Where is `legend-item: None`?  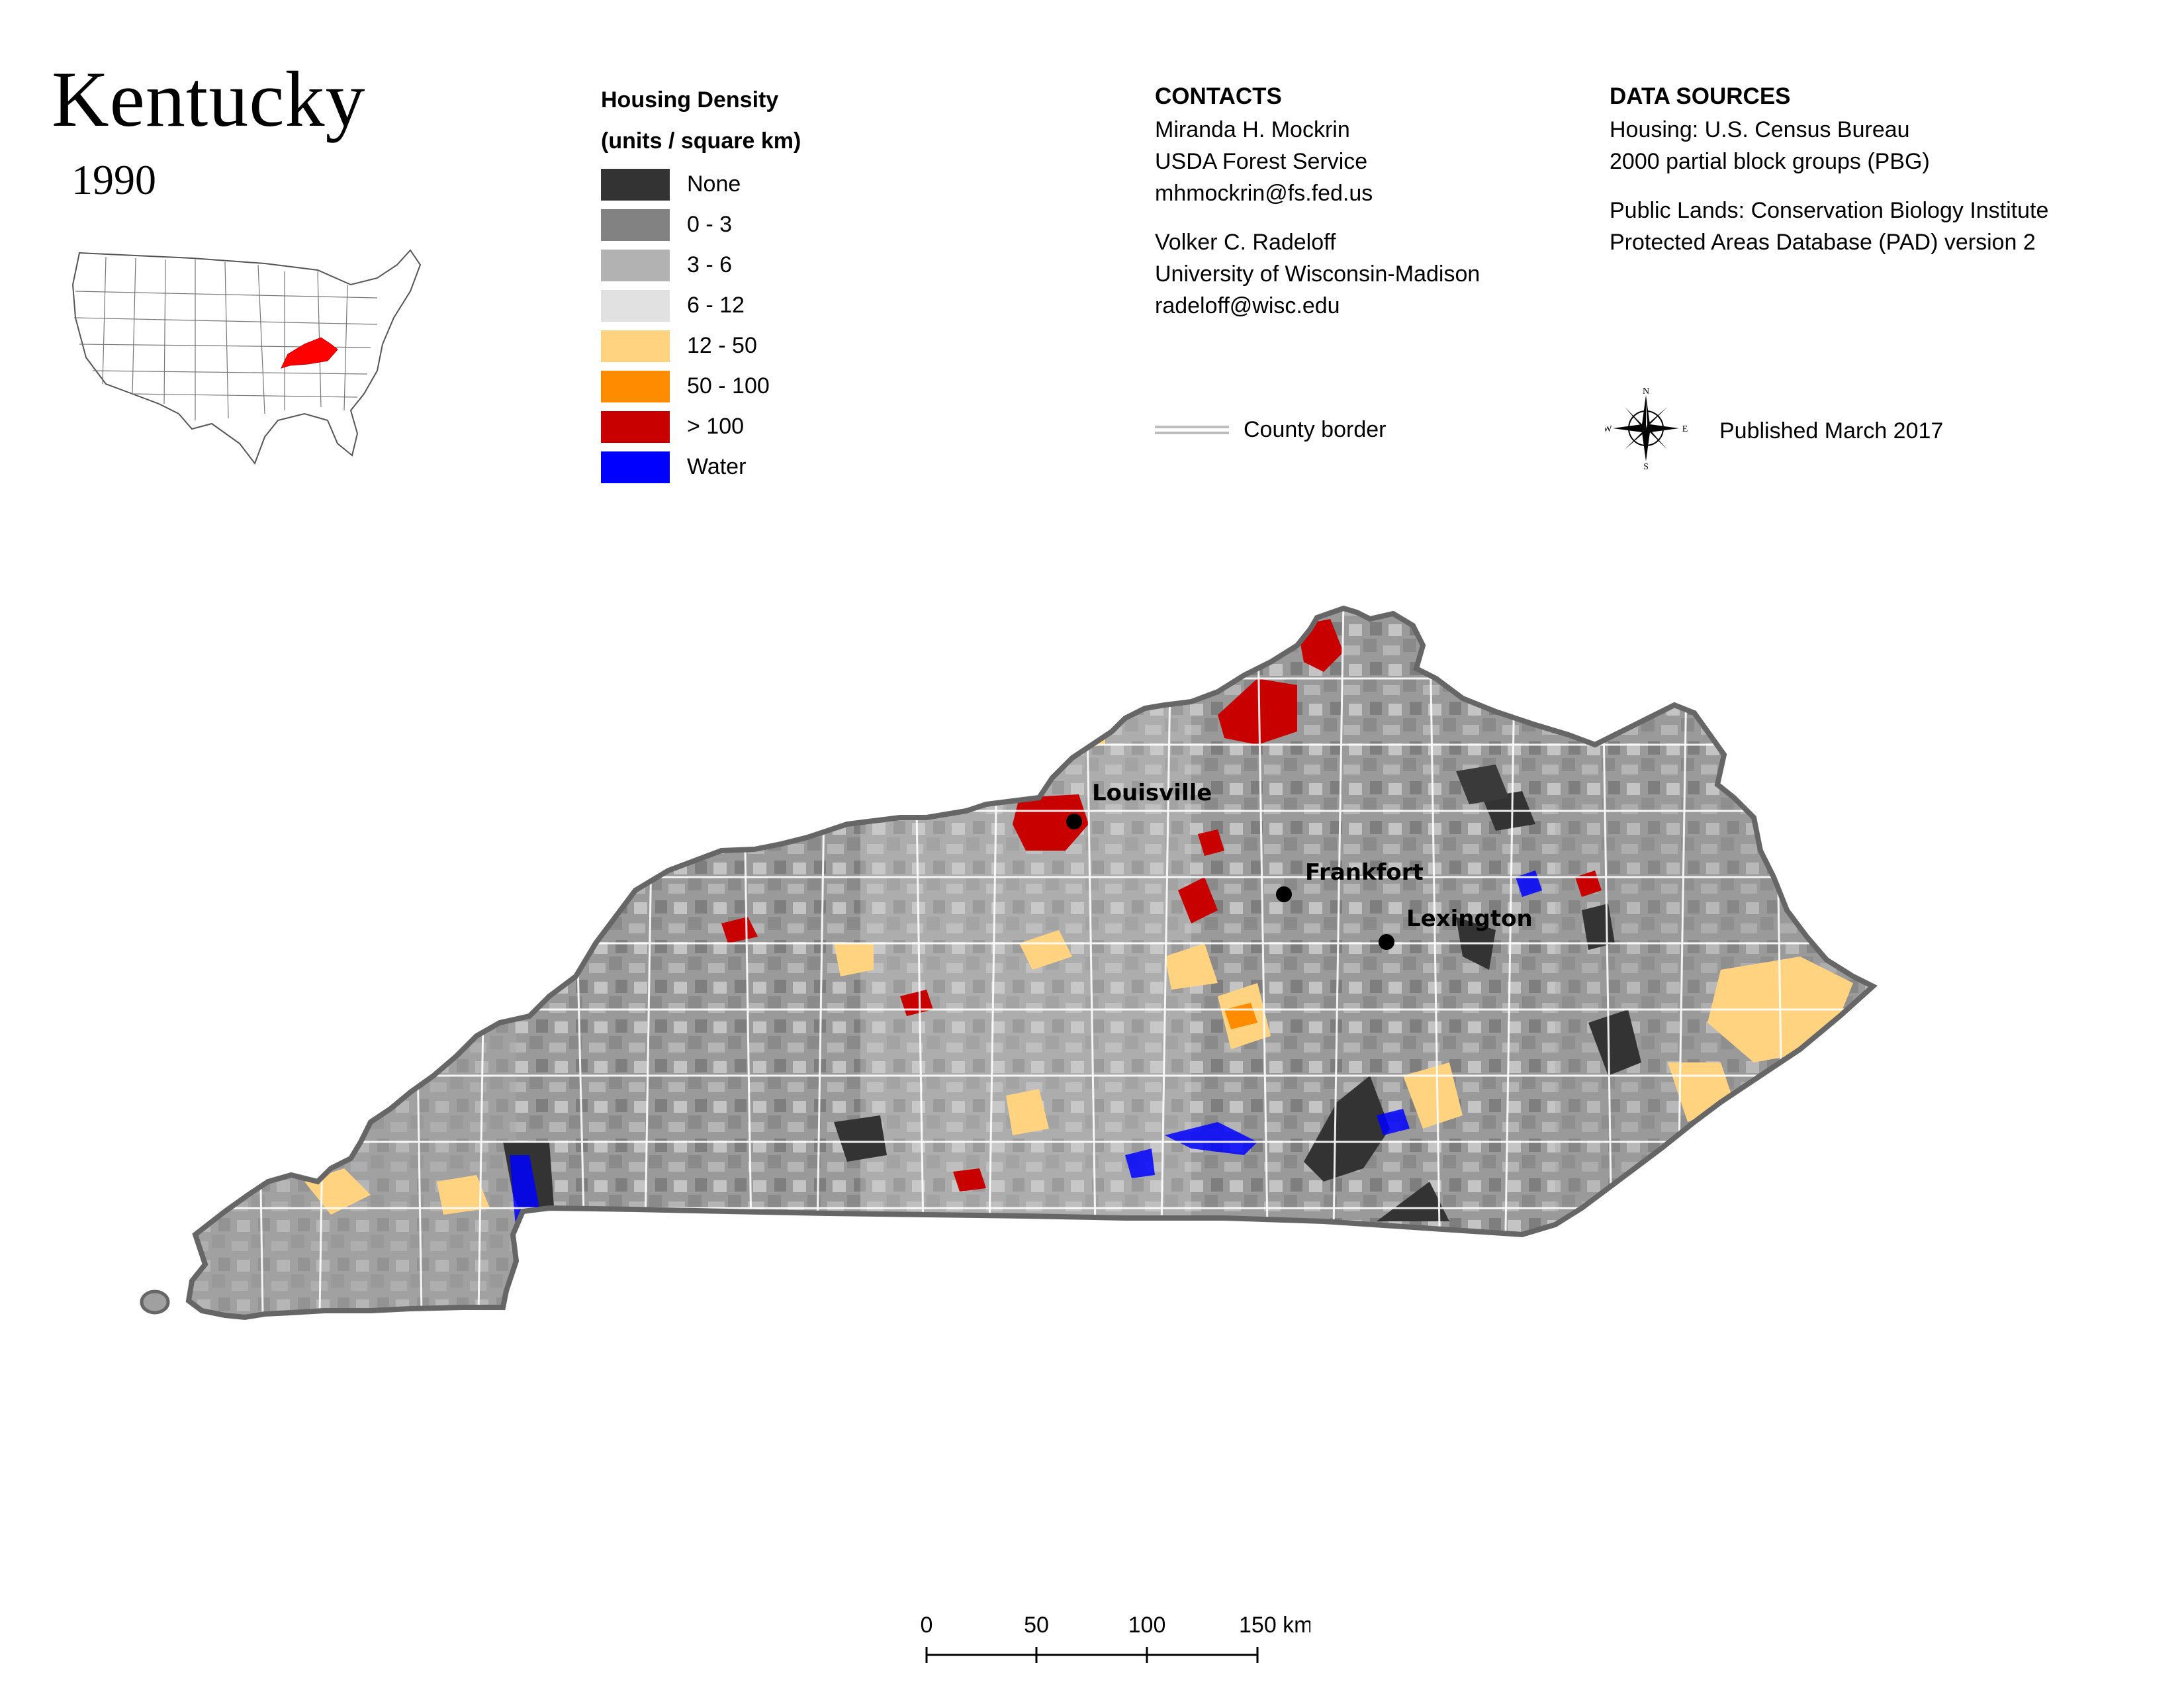
legend-item: None is located at coordinates (773, 184).